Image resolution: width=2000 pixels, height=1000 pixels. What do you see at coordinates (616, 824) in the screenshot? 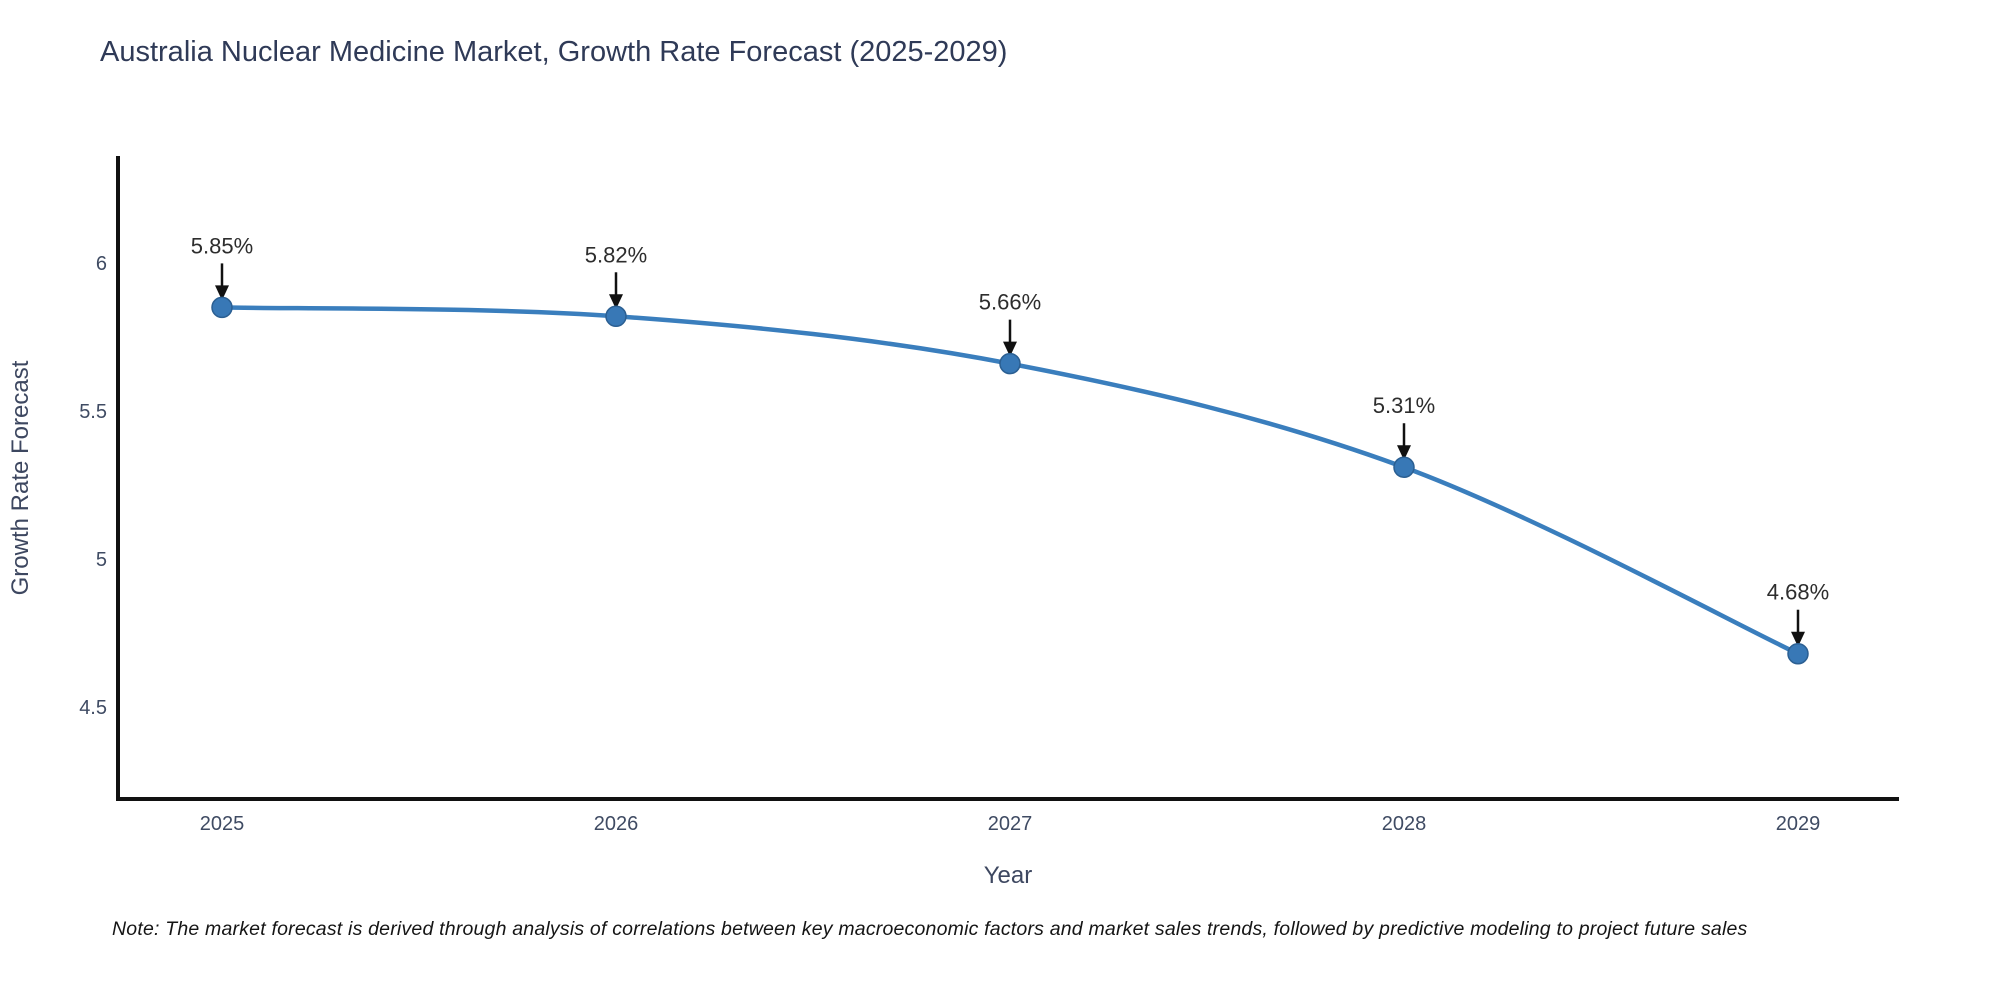
I see `x-tick-label: 2026` at bounding box center [616, 824].